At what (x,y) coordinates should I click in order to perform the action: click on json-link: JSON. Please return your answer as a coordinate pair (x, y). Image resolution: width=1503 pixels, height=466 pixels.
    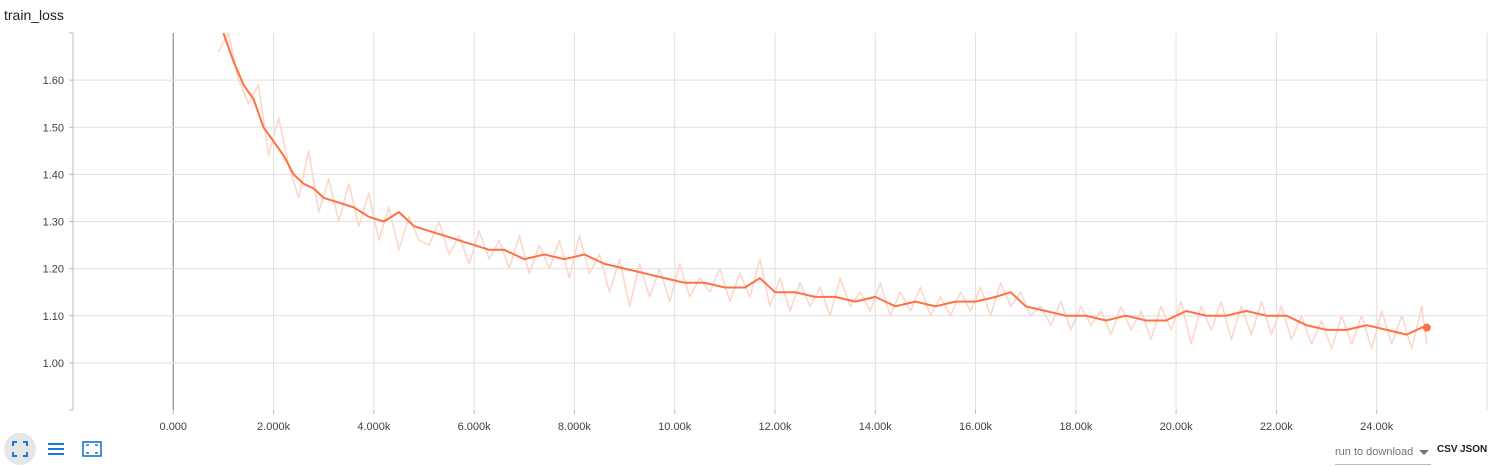
    Looking at the image, I should click on (1474, 449).